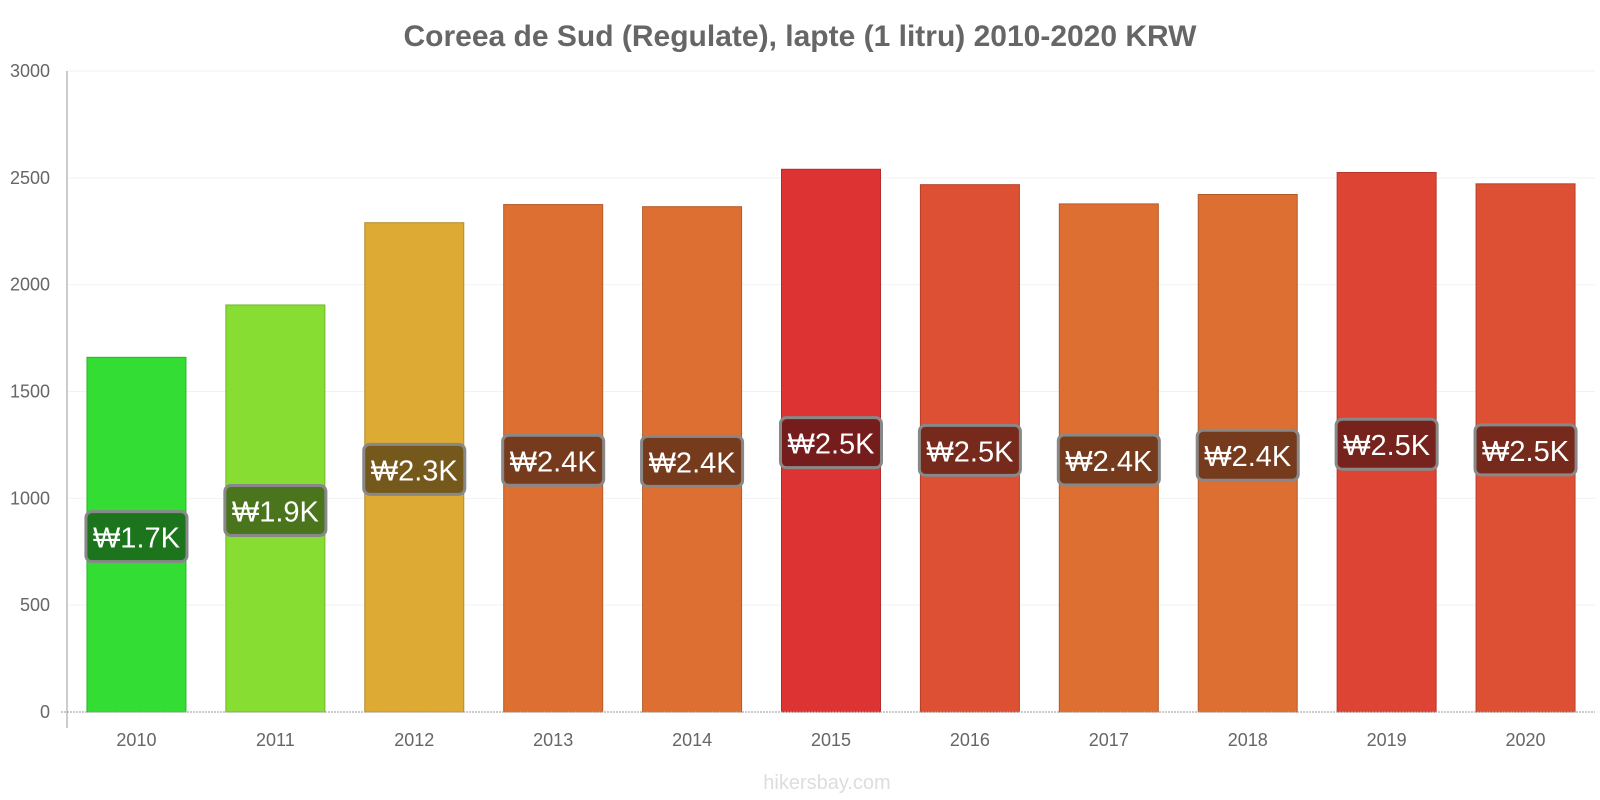 The height and width of the screenshot is (800, 1600). I want to click on y-tick-label: 0, so click(45, 712).